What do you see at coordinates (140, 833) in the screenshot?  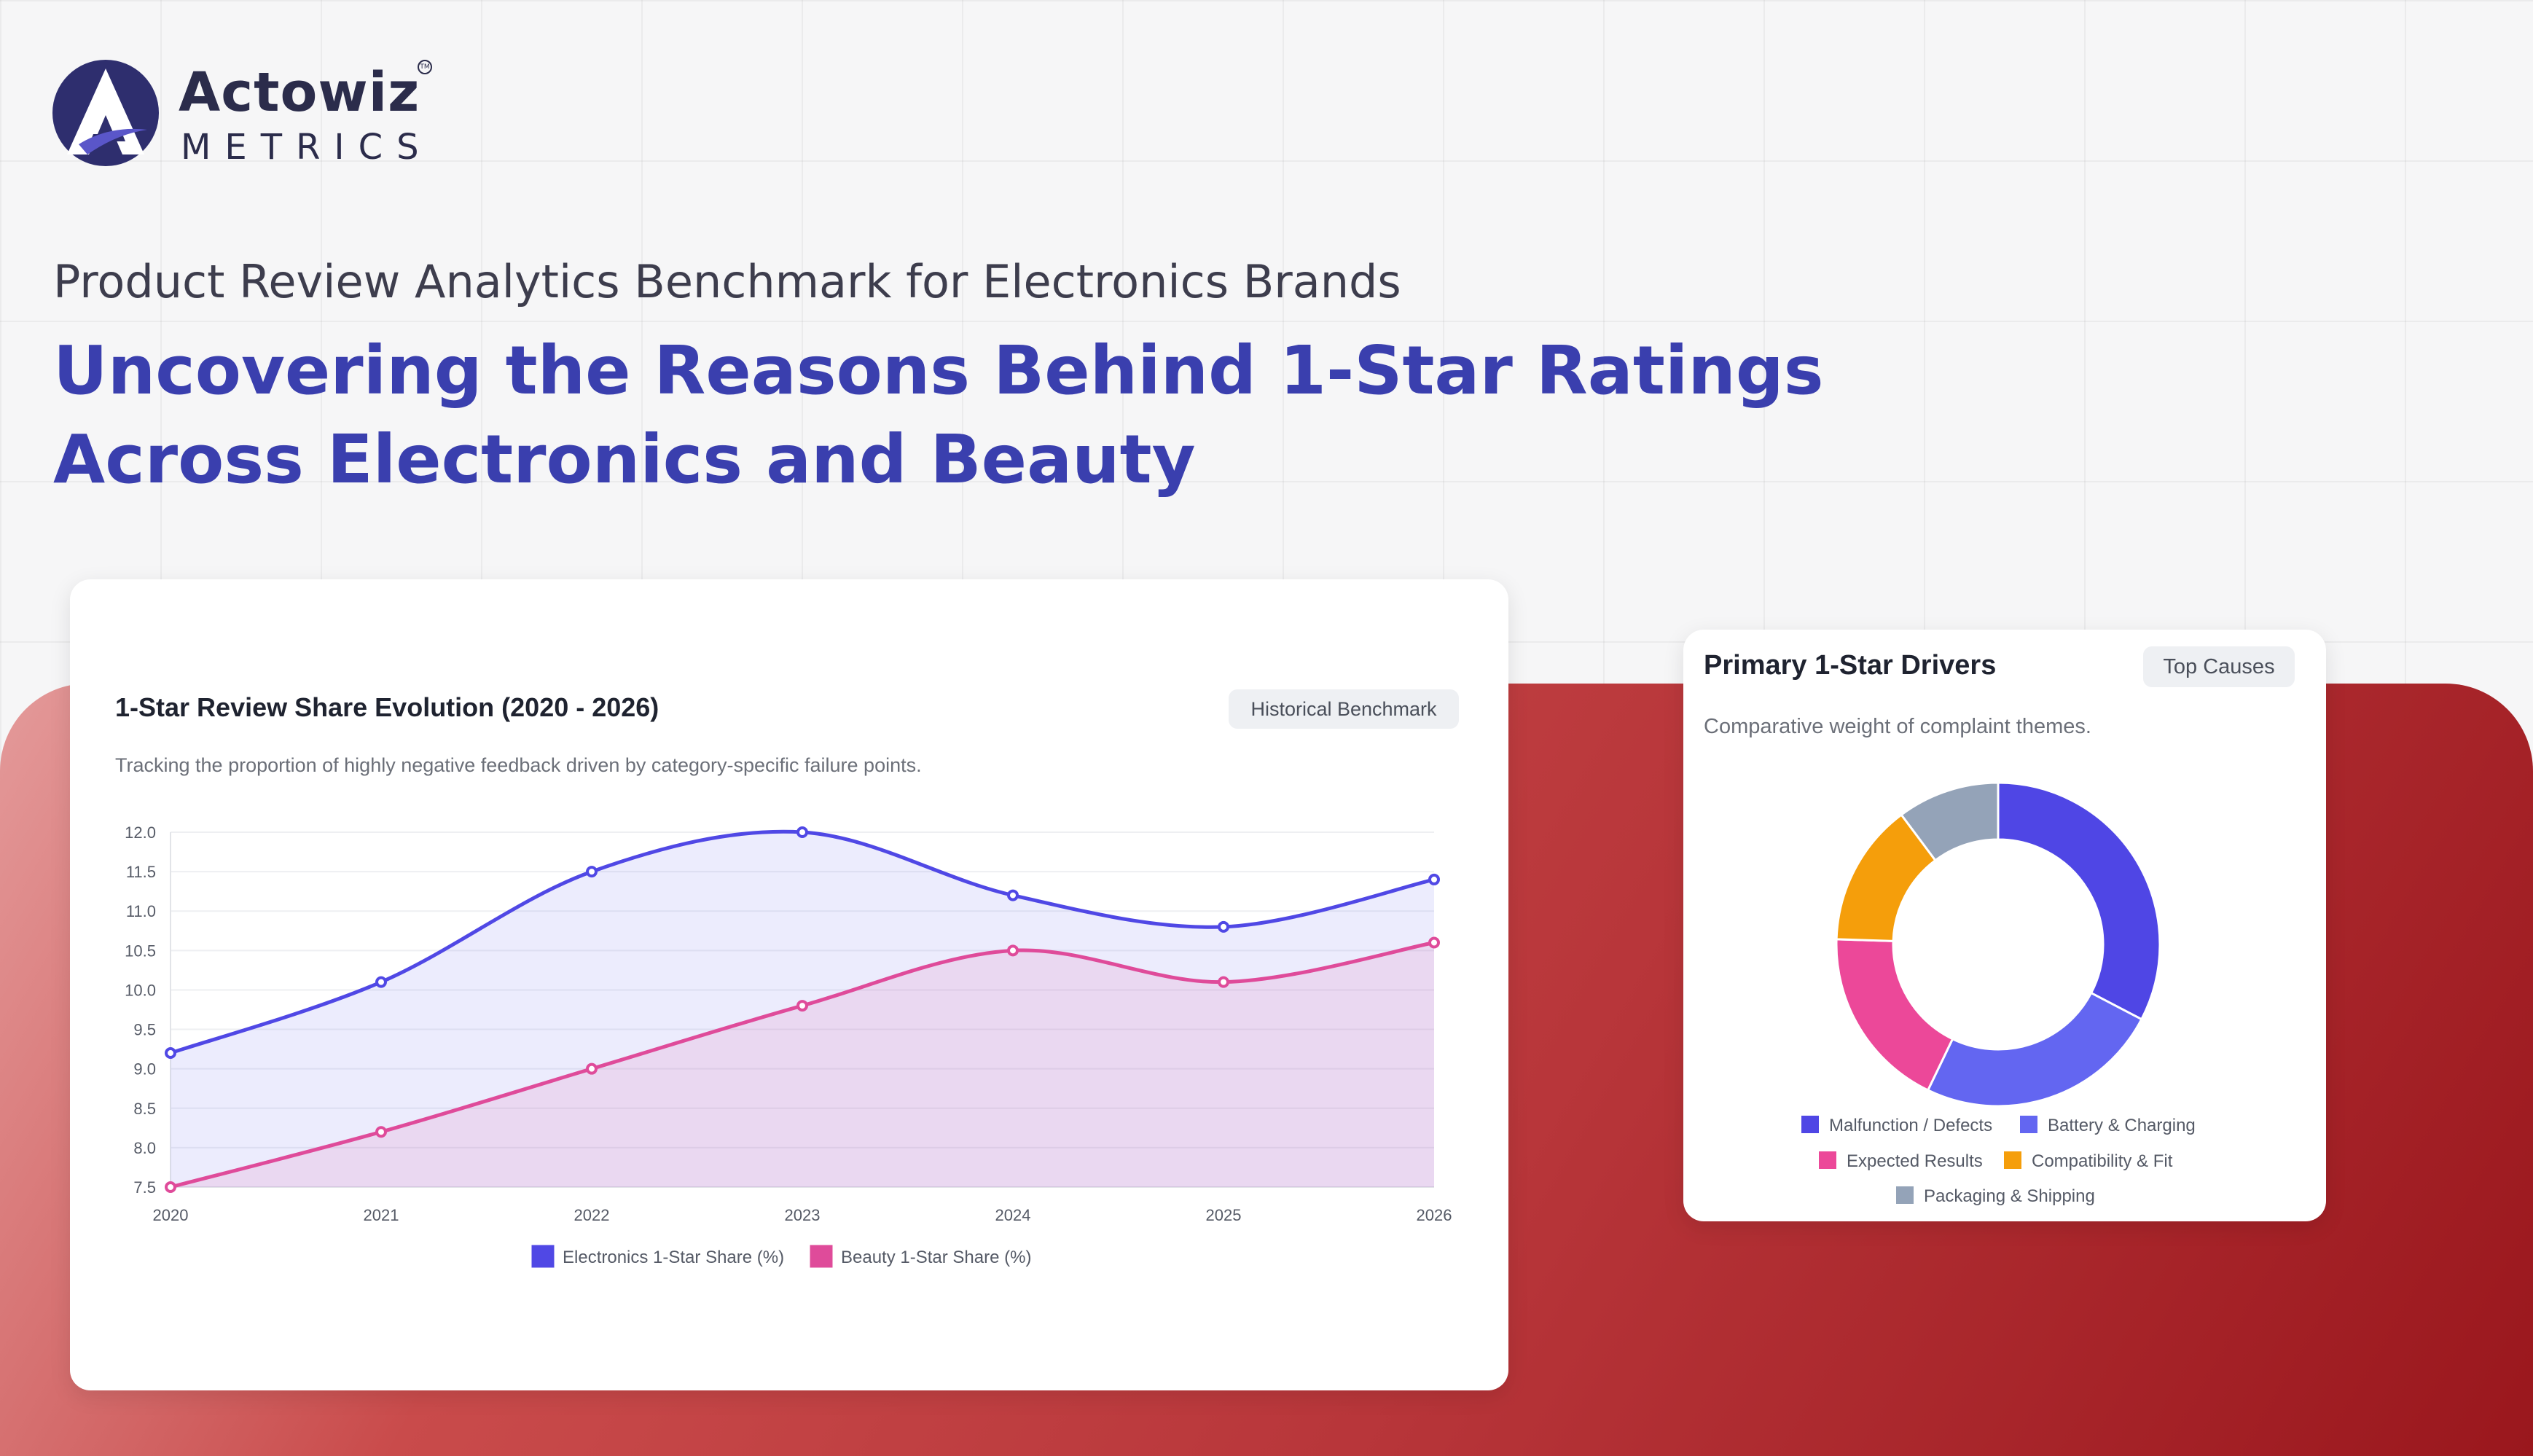 I see `y-tick-label: 12.0` at bounding box center [140, 833].